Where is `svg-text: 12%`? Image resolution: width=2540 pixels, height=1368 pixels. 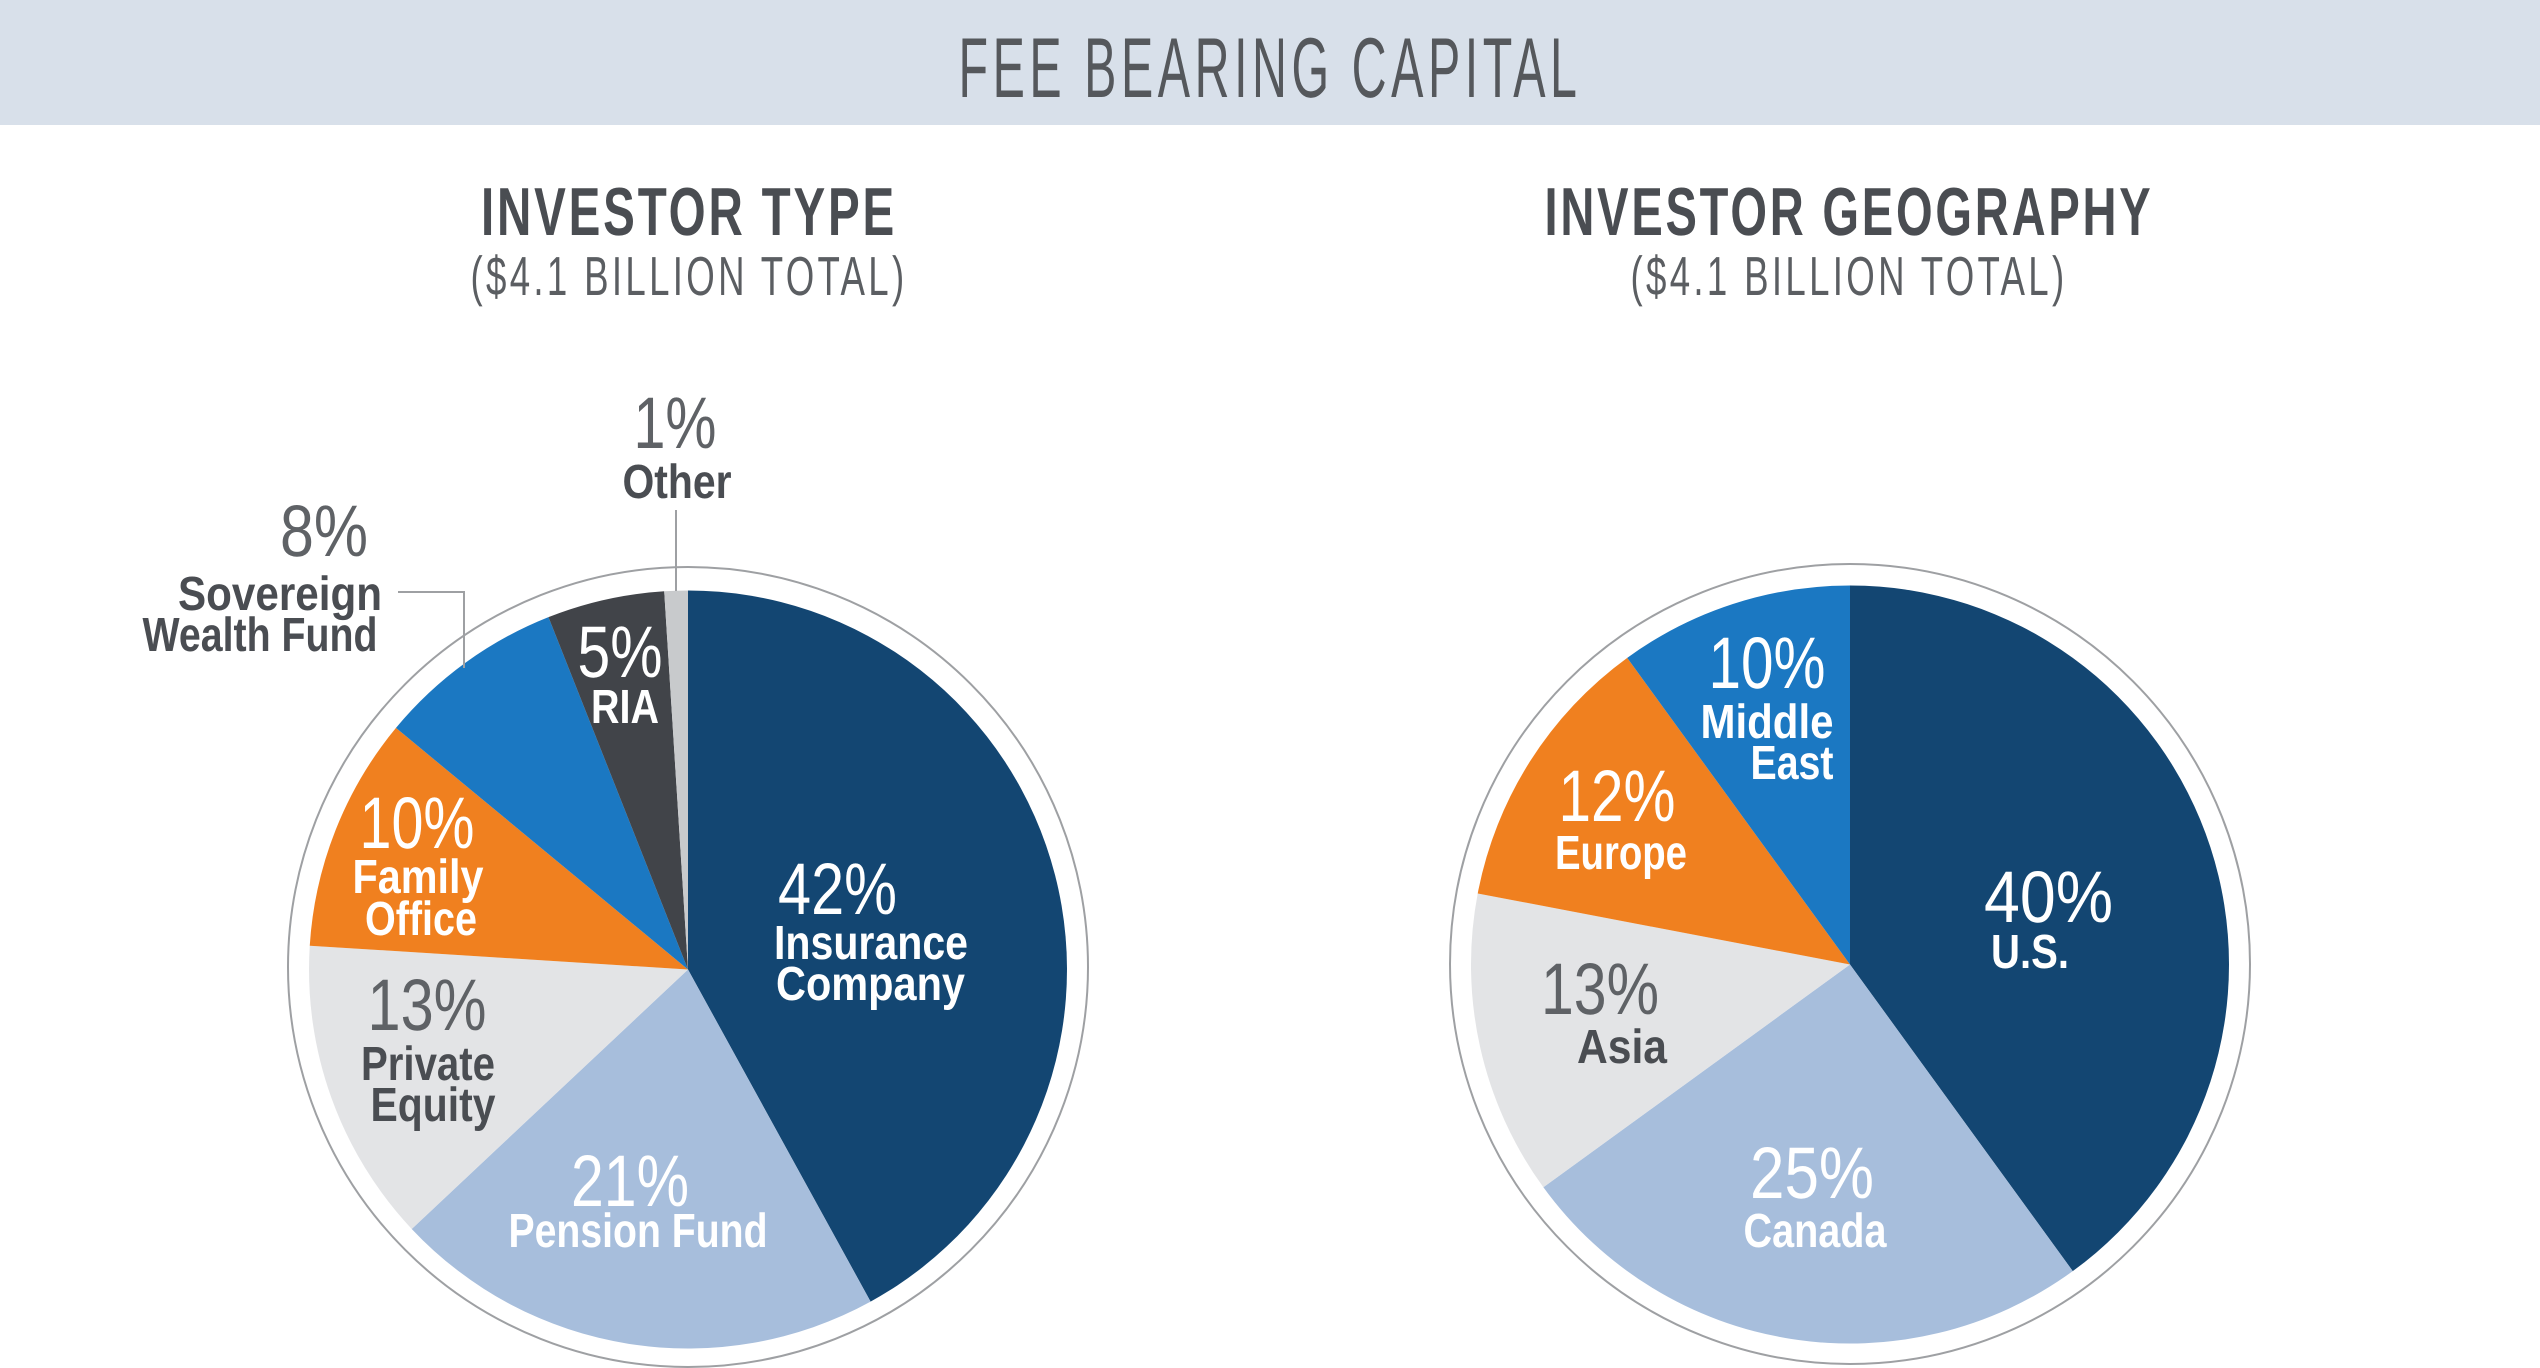
svg-text: 12% is located at coordinates (1617, 796).